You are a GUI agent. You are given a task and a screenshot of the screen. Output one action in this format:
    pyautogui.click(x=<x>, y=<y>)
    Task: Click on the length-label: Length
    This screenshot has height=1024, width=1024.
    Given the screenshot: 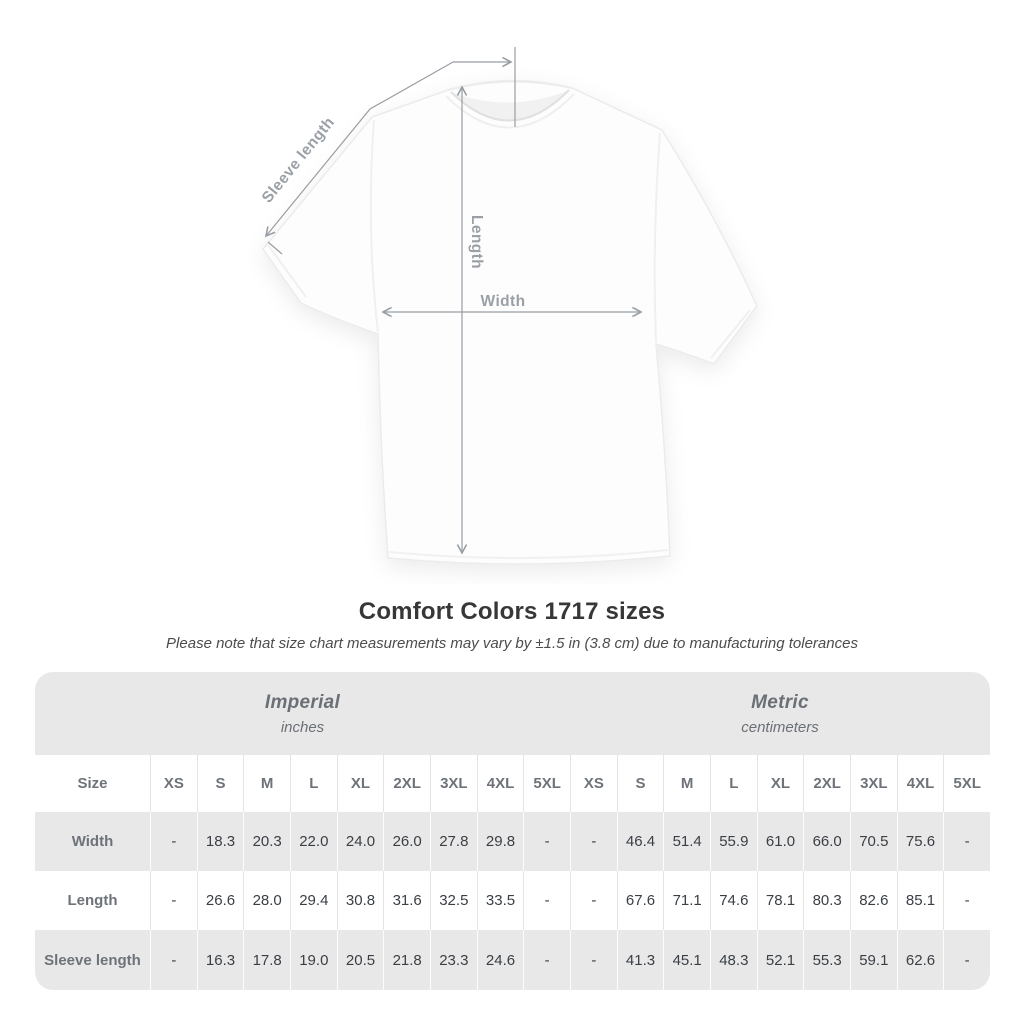 What is the action you would take?
    pyautogui.click(x=476, y=242)
    